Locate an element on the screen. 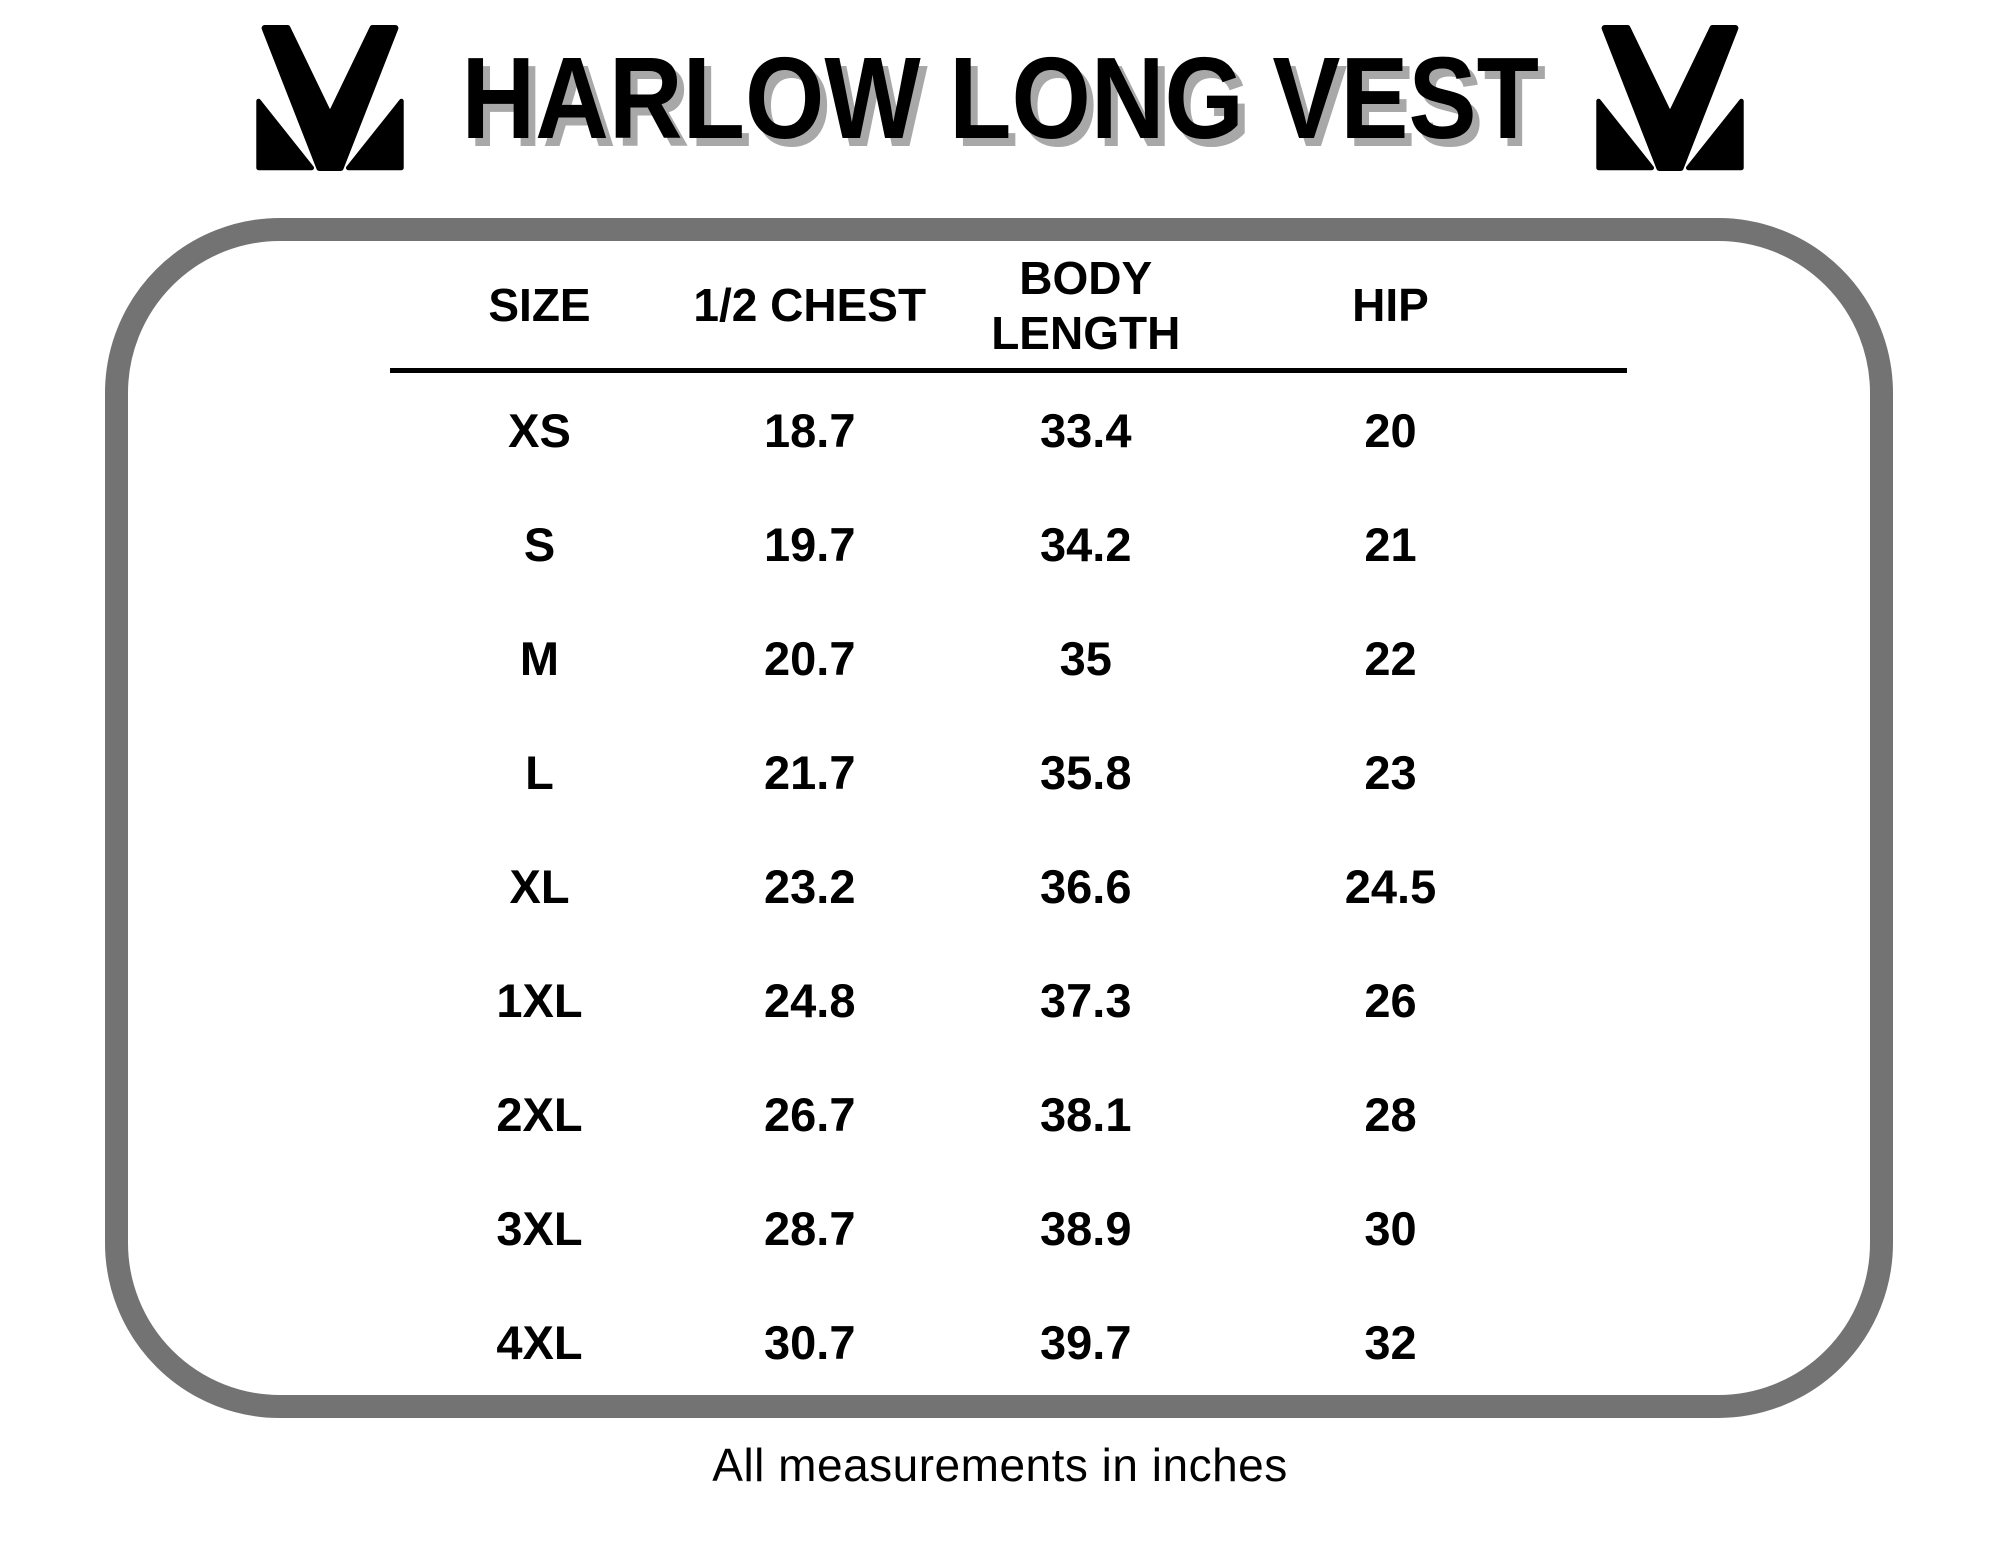 This screenshot has width=2000, height=1545. hip-cell: 28 is located at coordinates (1390, 1114).